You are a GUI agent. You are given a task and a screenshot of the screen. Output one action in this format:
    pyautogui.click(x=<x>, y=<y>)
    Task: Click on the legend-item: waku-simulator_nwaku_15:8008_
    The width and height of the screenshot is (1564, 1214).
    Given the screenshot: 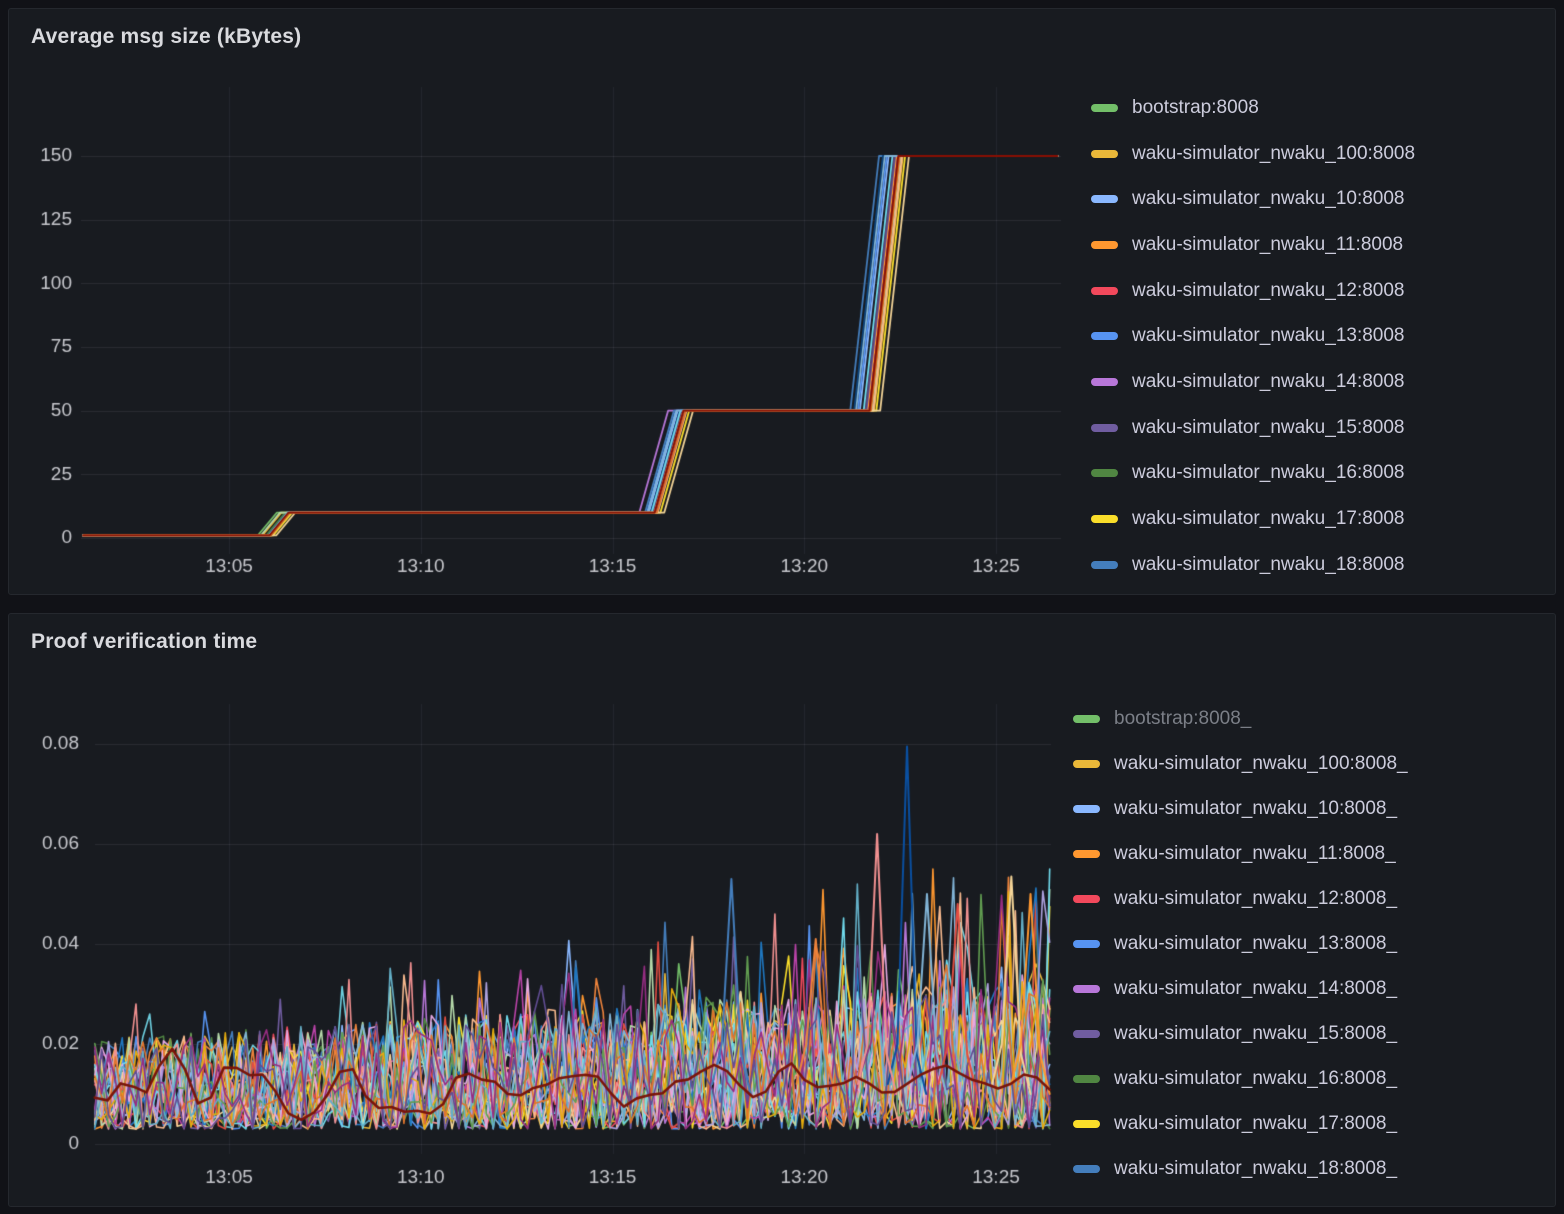 What is the action you would take?
    pyautogui.click(x=1240, y=1033)
    